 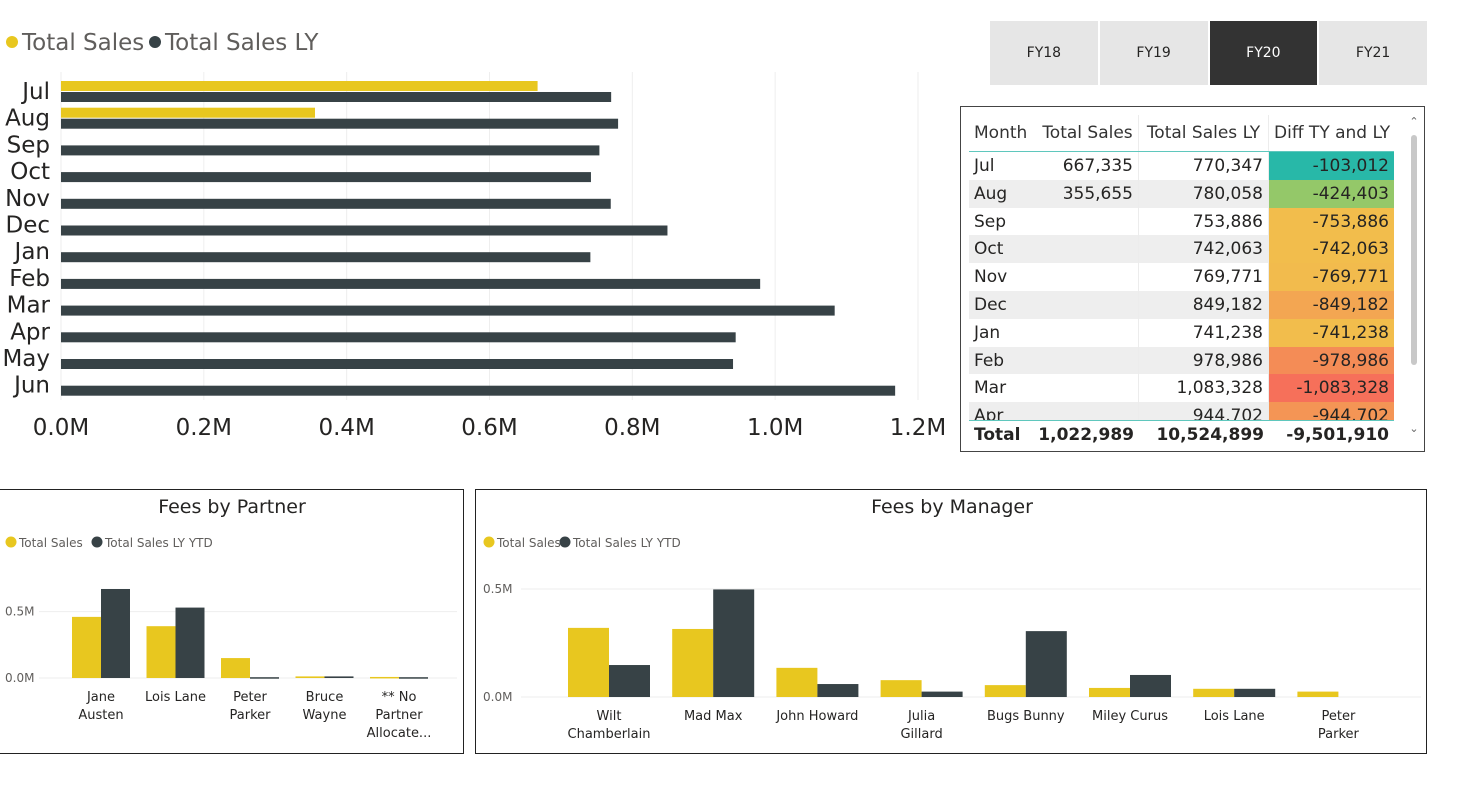 I want to click on x-tick-label: 0.2M, so click(x=204, y=428).